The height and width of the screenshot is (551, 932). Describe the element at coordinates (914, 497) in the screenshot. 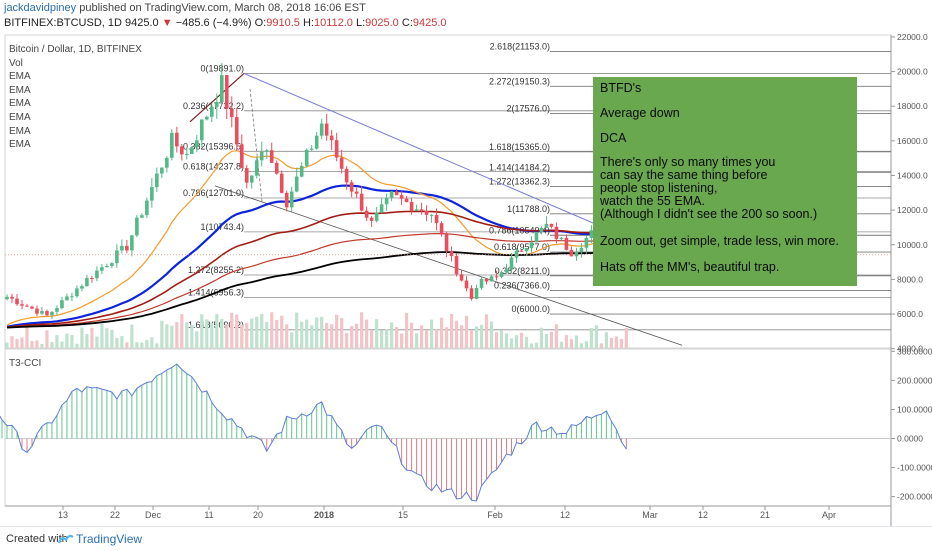

I see `cci-tick-label: -200.0000` at that location.